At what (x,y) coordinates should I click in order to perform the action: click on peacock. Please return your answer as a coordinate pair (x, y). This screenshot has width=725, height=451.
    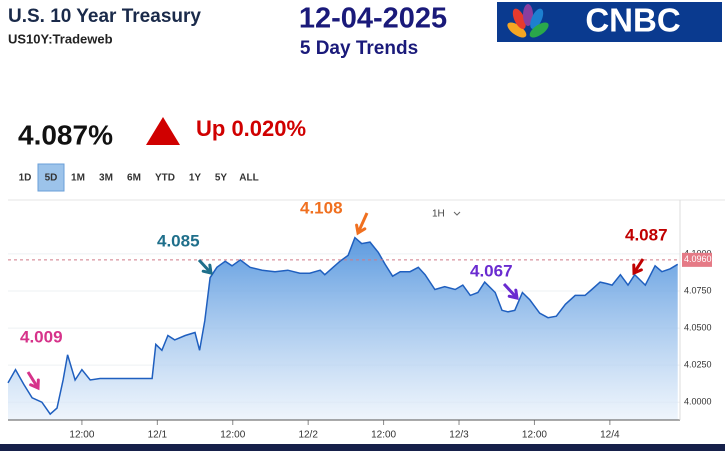
    Looking at the image, I should click on (528, 21).